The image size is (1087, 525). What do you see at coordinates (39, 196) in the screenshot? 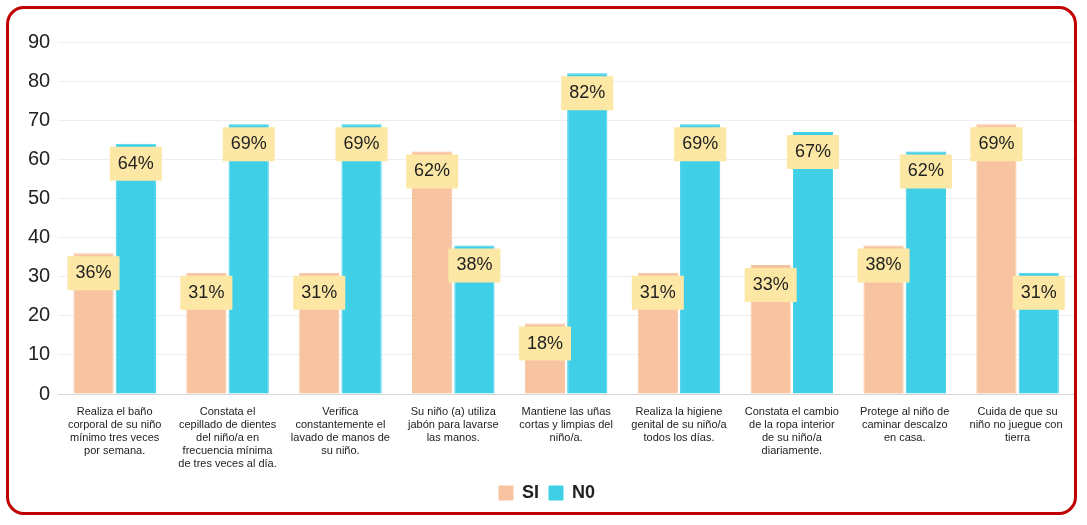
I see `y-tick-label: 50` at bounding box center [39, 196].